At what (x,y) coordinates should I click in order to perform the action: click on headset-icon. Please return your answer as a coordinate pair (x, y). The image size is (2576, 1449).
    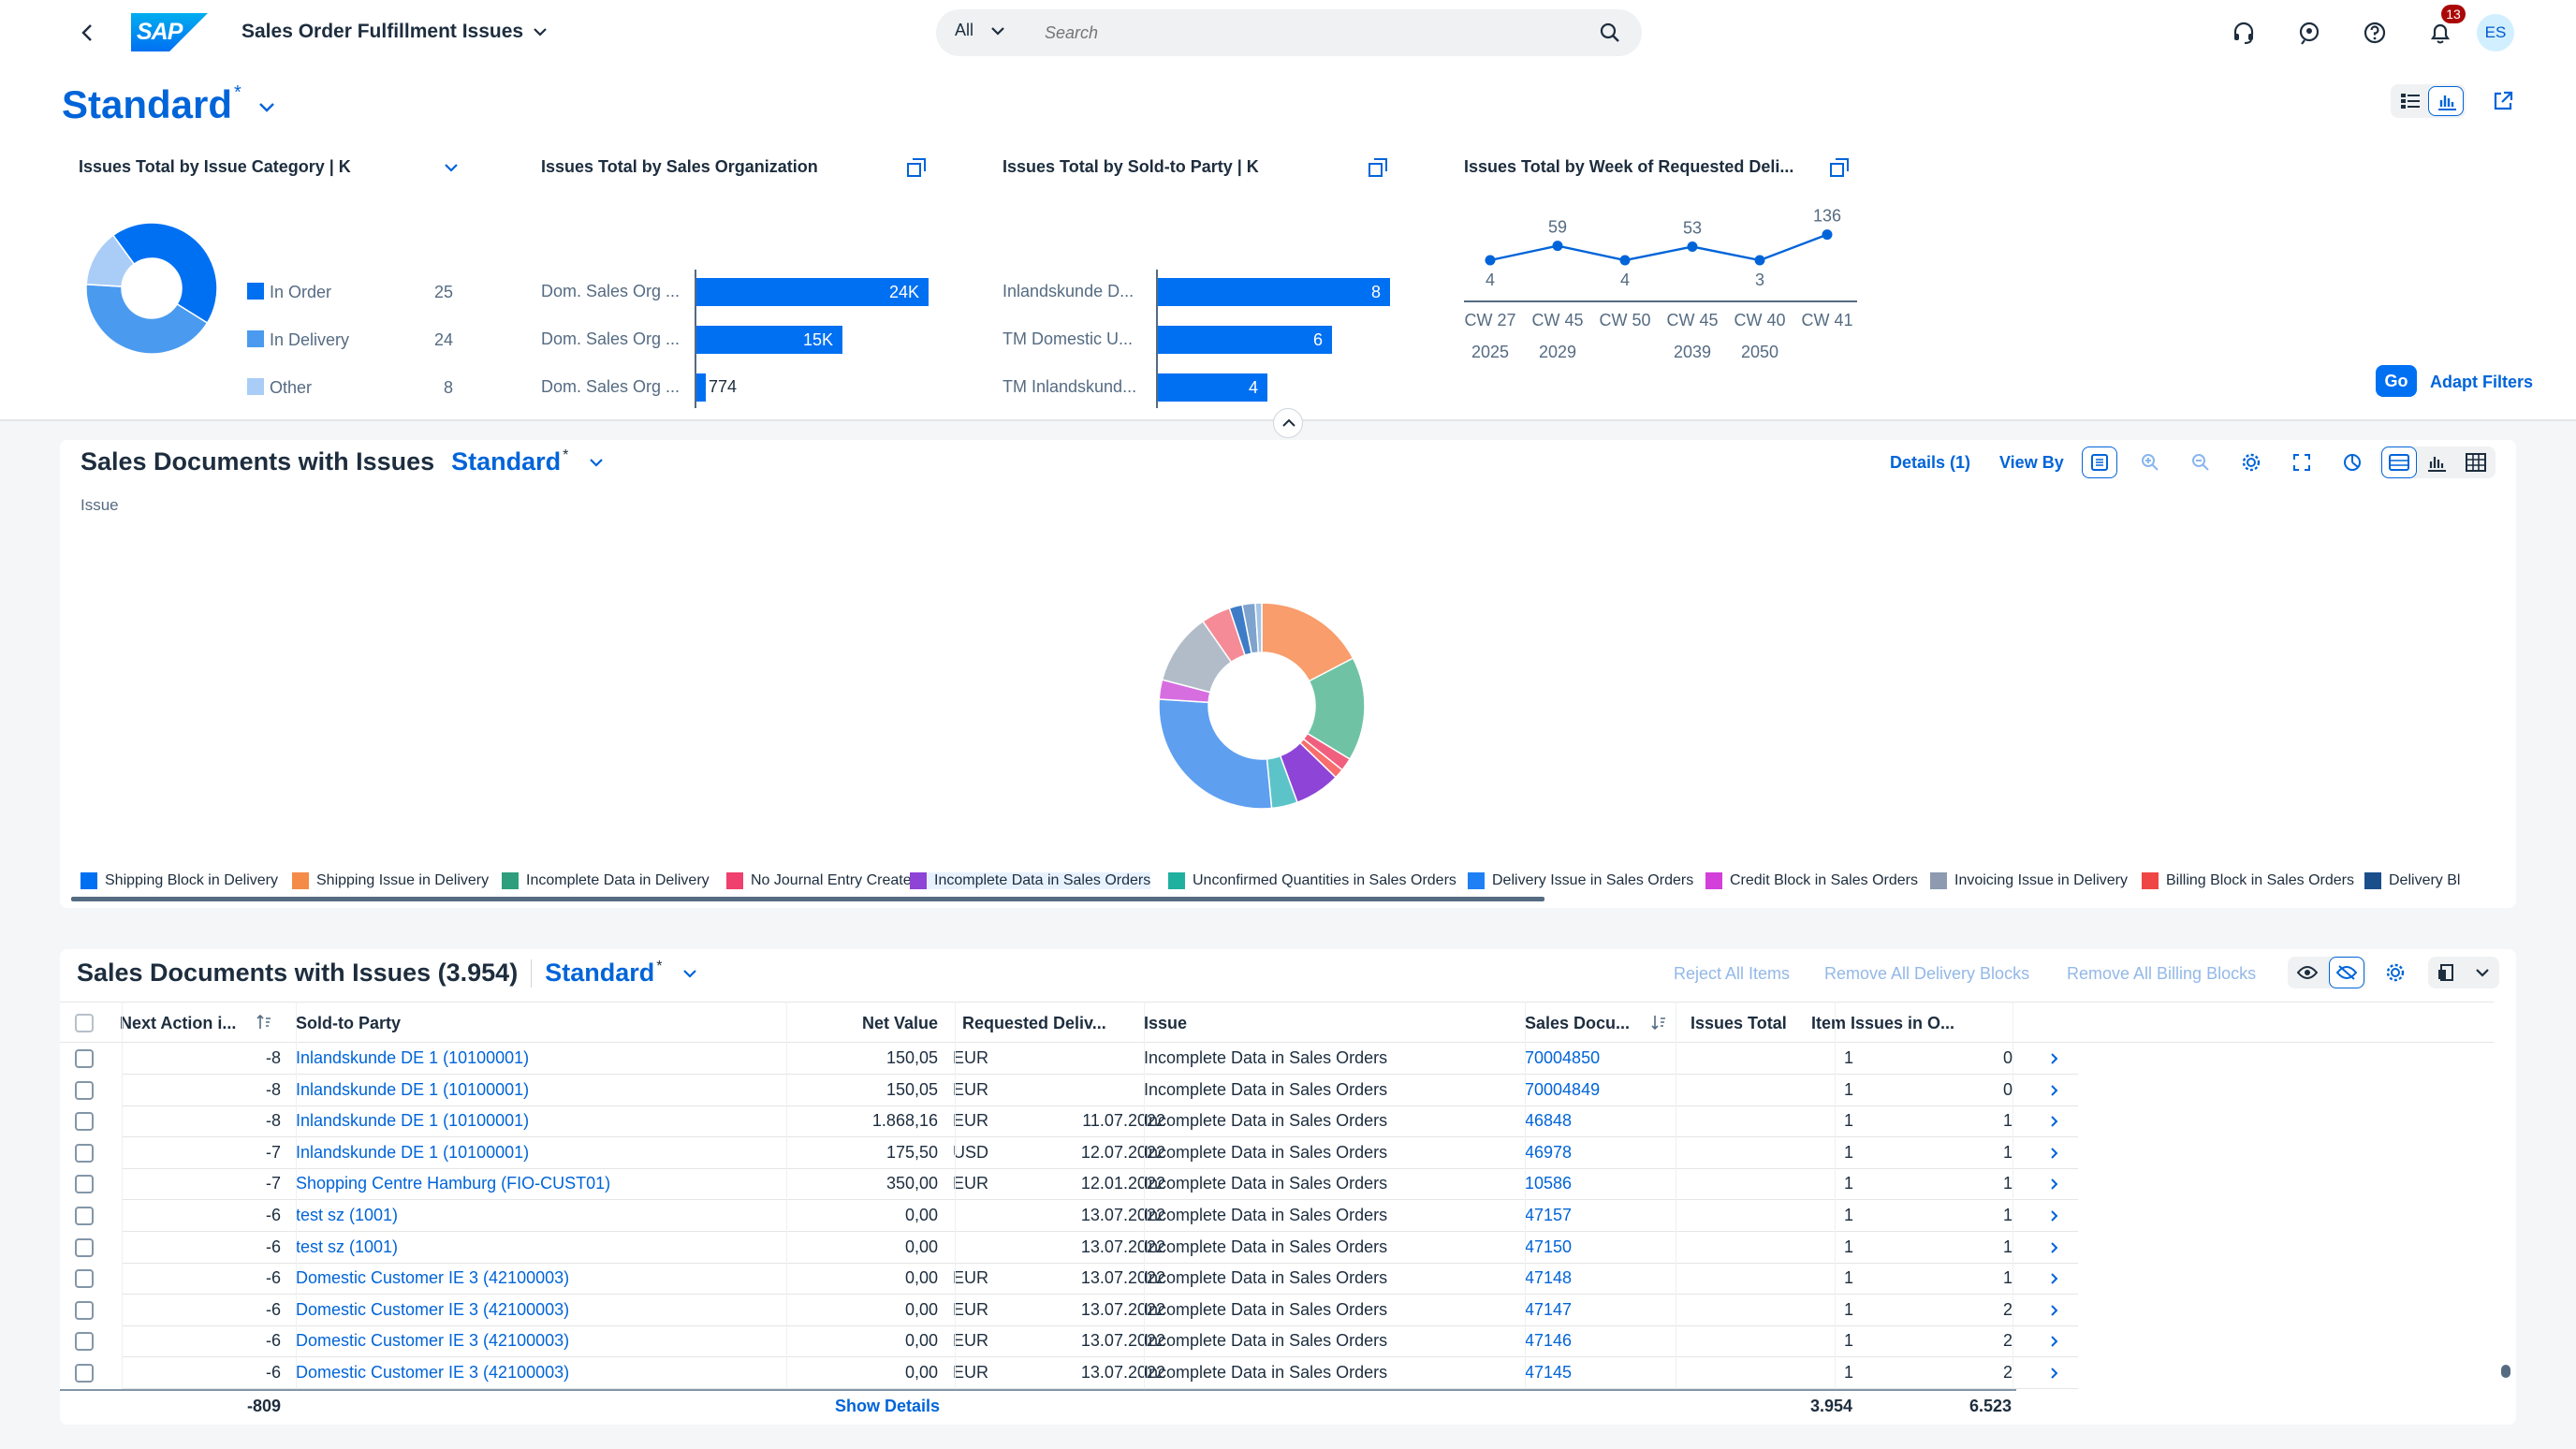
    Looking at the image, I should click on (2244, 33).